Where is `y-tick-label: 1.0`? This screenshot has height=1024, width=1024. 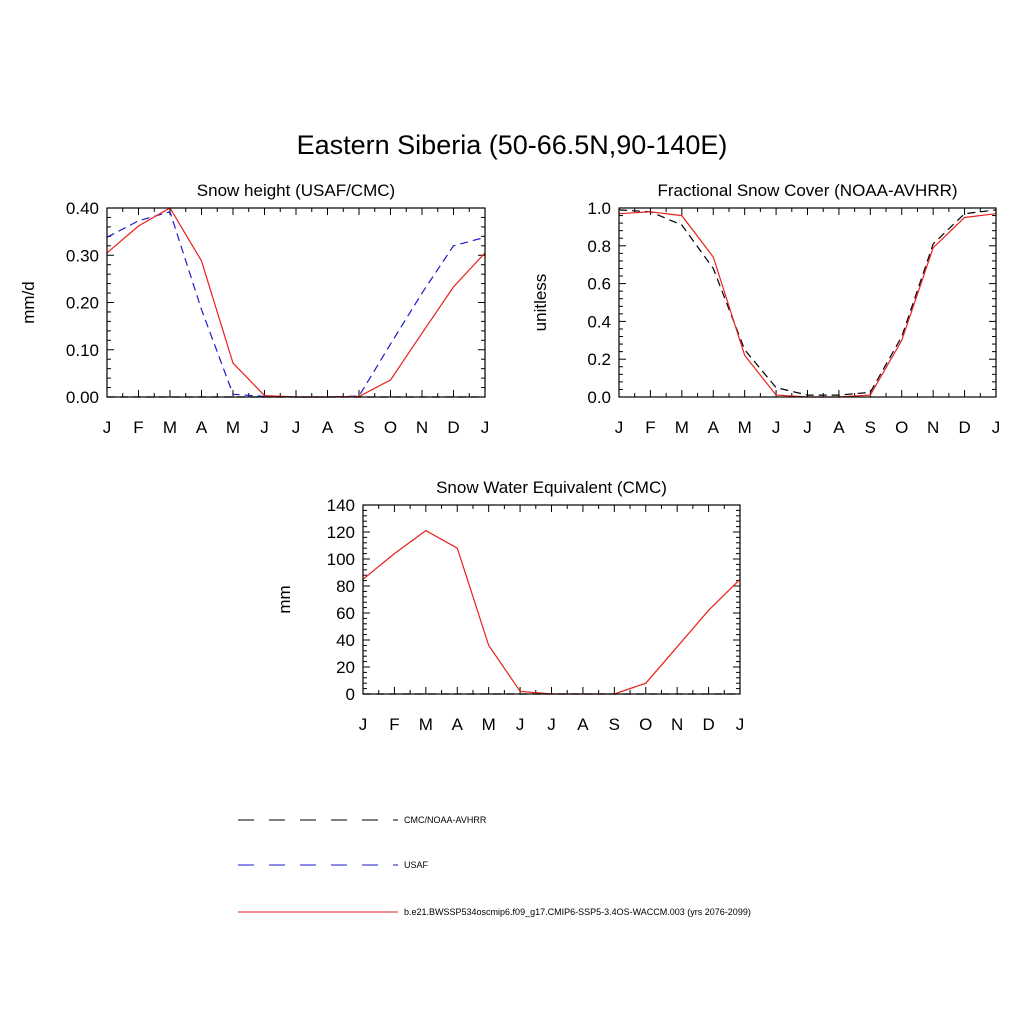
y-tick-label: 1.0 is located at coordinates (599, 208).